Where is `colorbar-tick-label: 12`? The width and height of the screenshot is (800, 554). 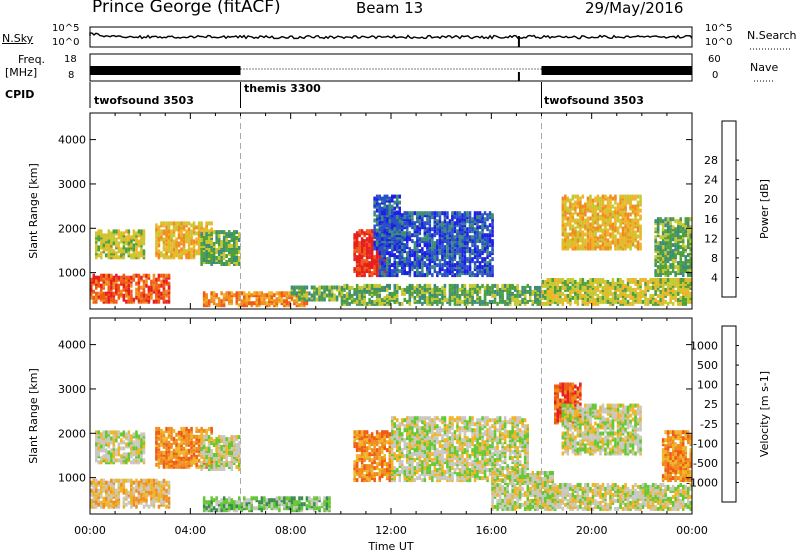
colorbar-tick-label: 12 is located at coordinates (711, 238).